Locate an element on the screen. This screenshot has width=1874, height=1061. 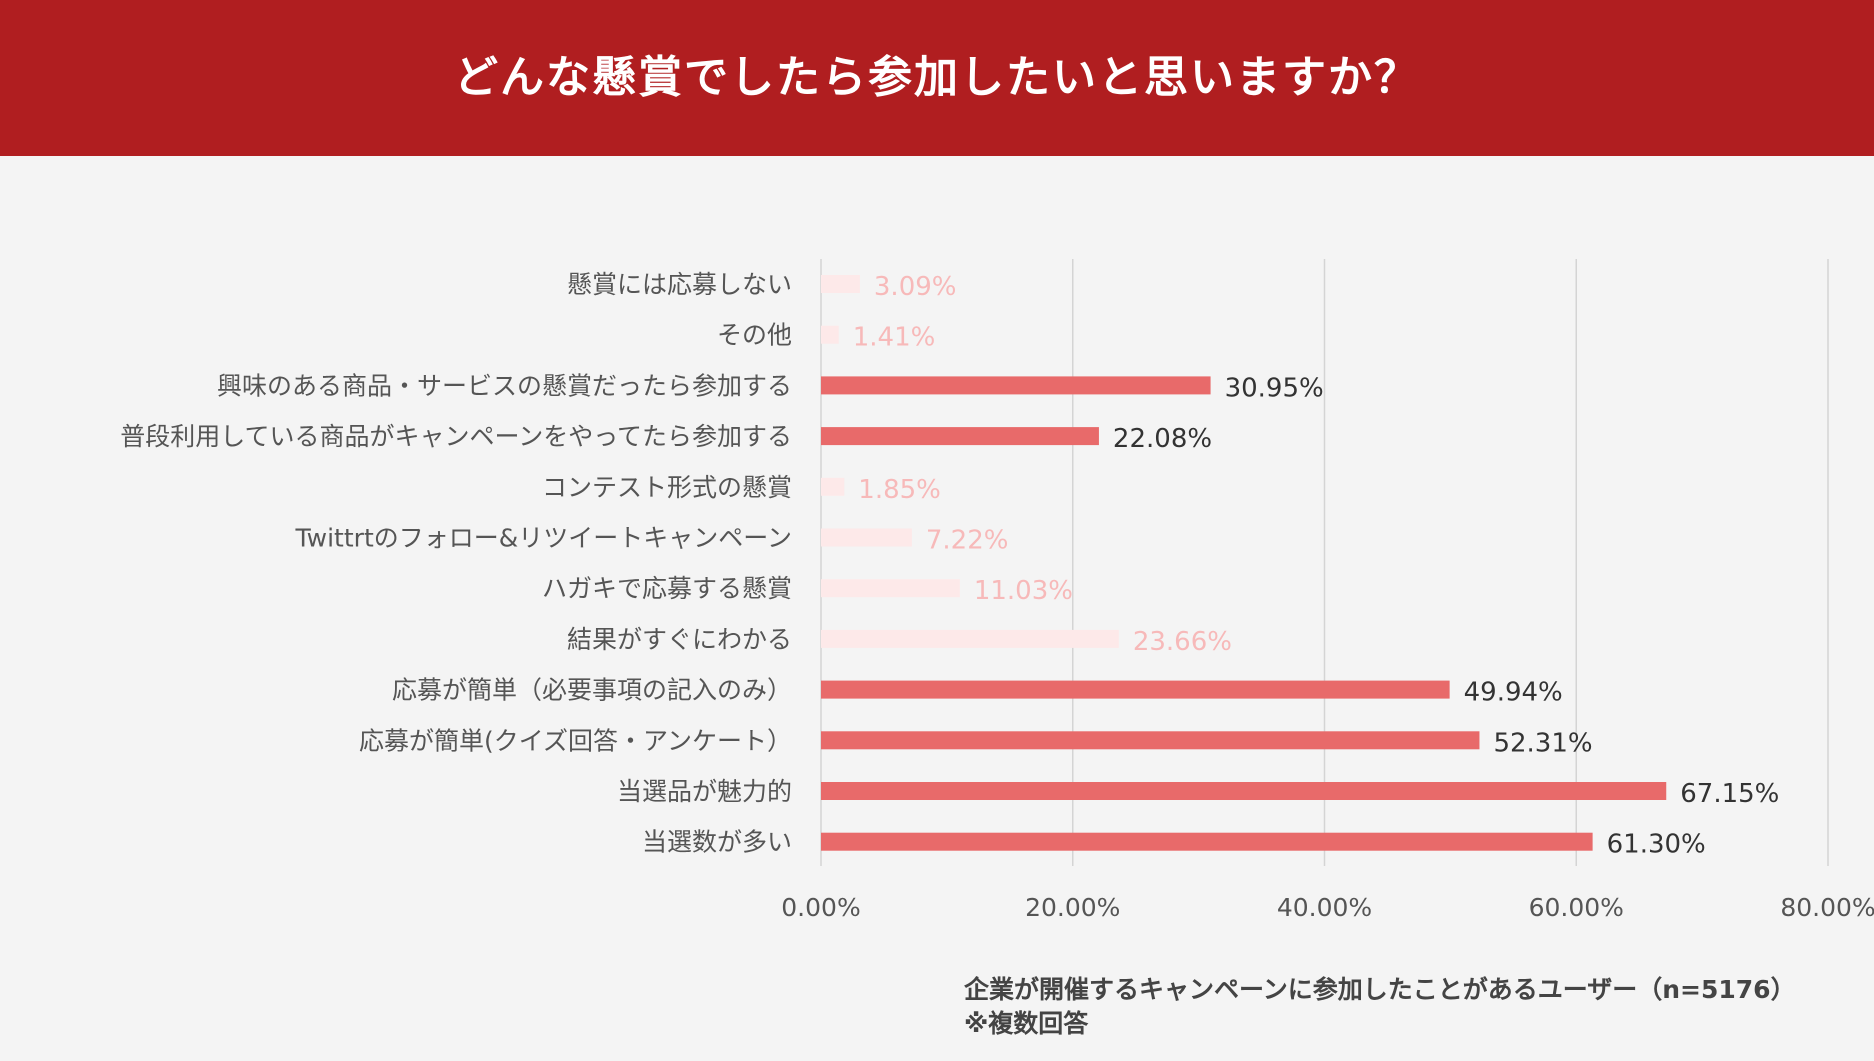
data-label: 11.03% is located at coordinates (1023, 591).